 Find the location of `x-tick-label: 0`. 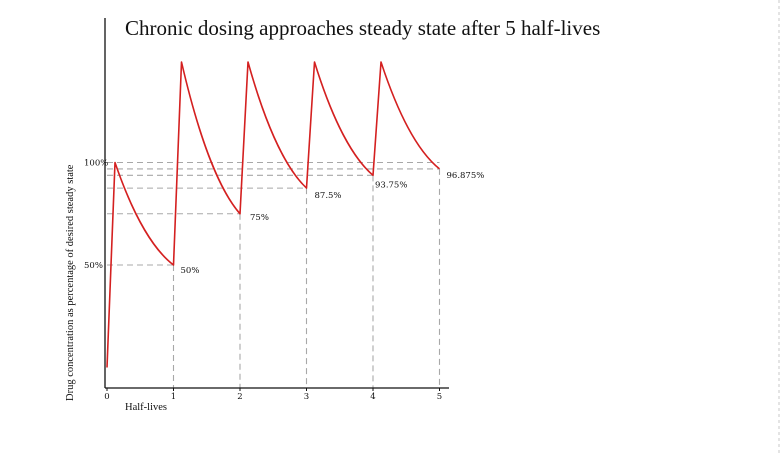

x-tick-label: 0 is located at coordinates (106, 397).